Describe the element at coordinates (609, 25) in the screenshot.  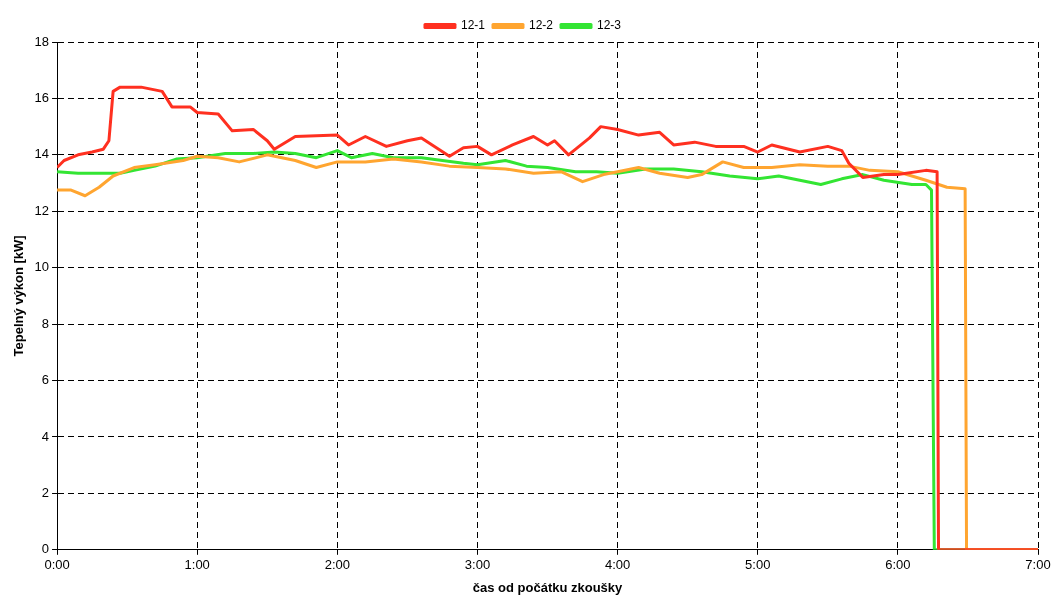
I see `legend-label: 12-3` at that location.